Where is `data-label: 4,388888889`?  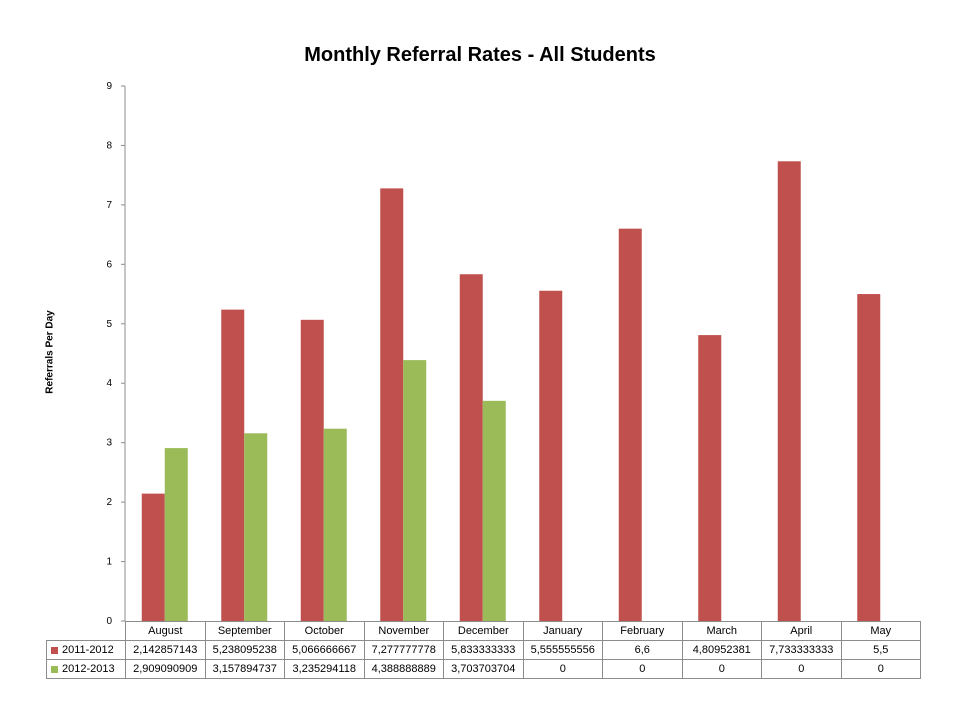
data-label: 4,388888889 is located at coordinates (403, 669).